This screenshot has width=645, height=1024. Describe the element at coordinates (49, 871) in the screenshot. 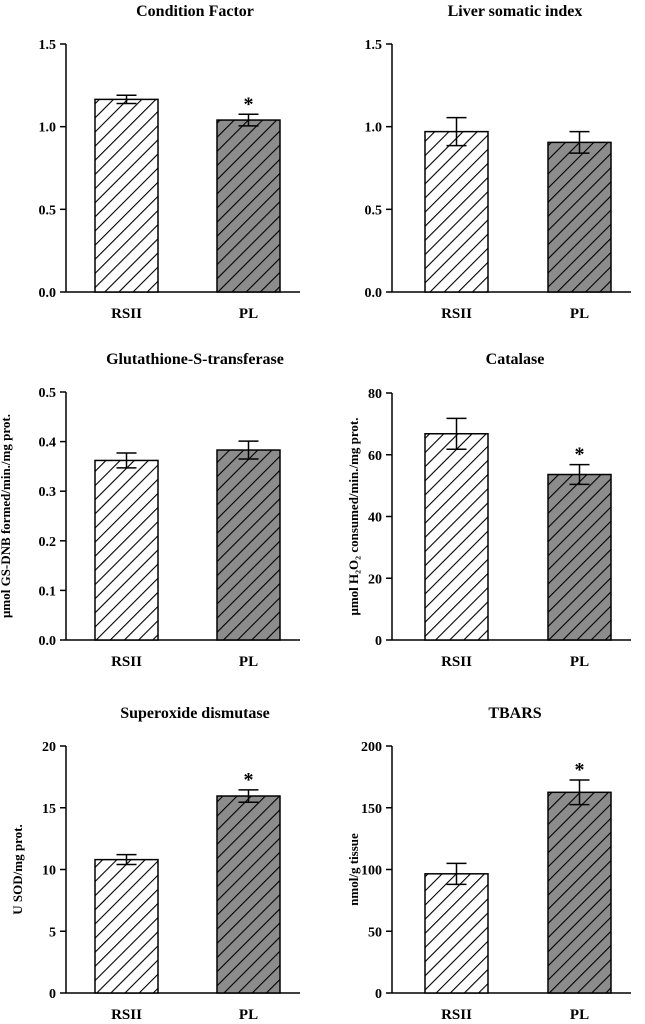

I see `y-tick-label: 10` at that location.